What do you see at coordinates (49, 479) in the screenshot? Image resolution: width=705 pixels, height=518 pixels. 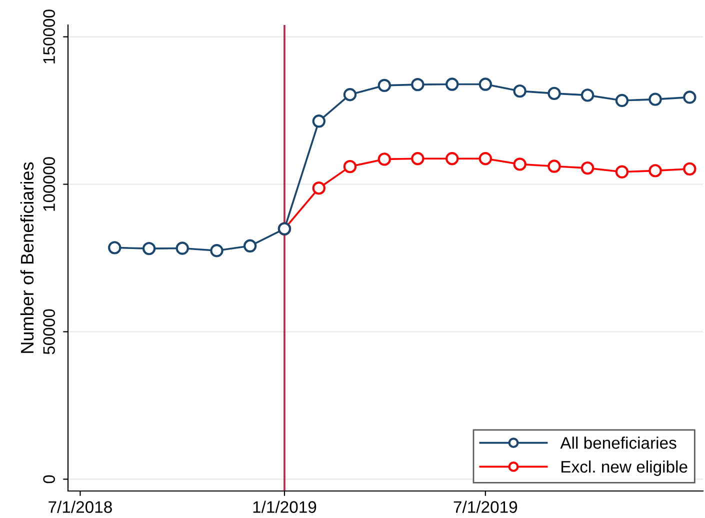 I see `y-tick-label: 0` at bounding box center [49, 479].